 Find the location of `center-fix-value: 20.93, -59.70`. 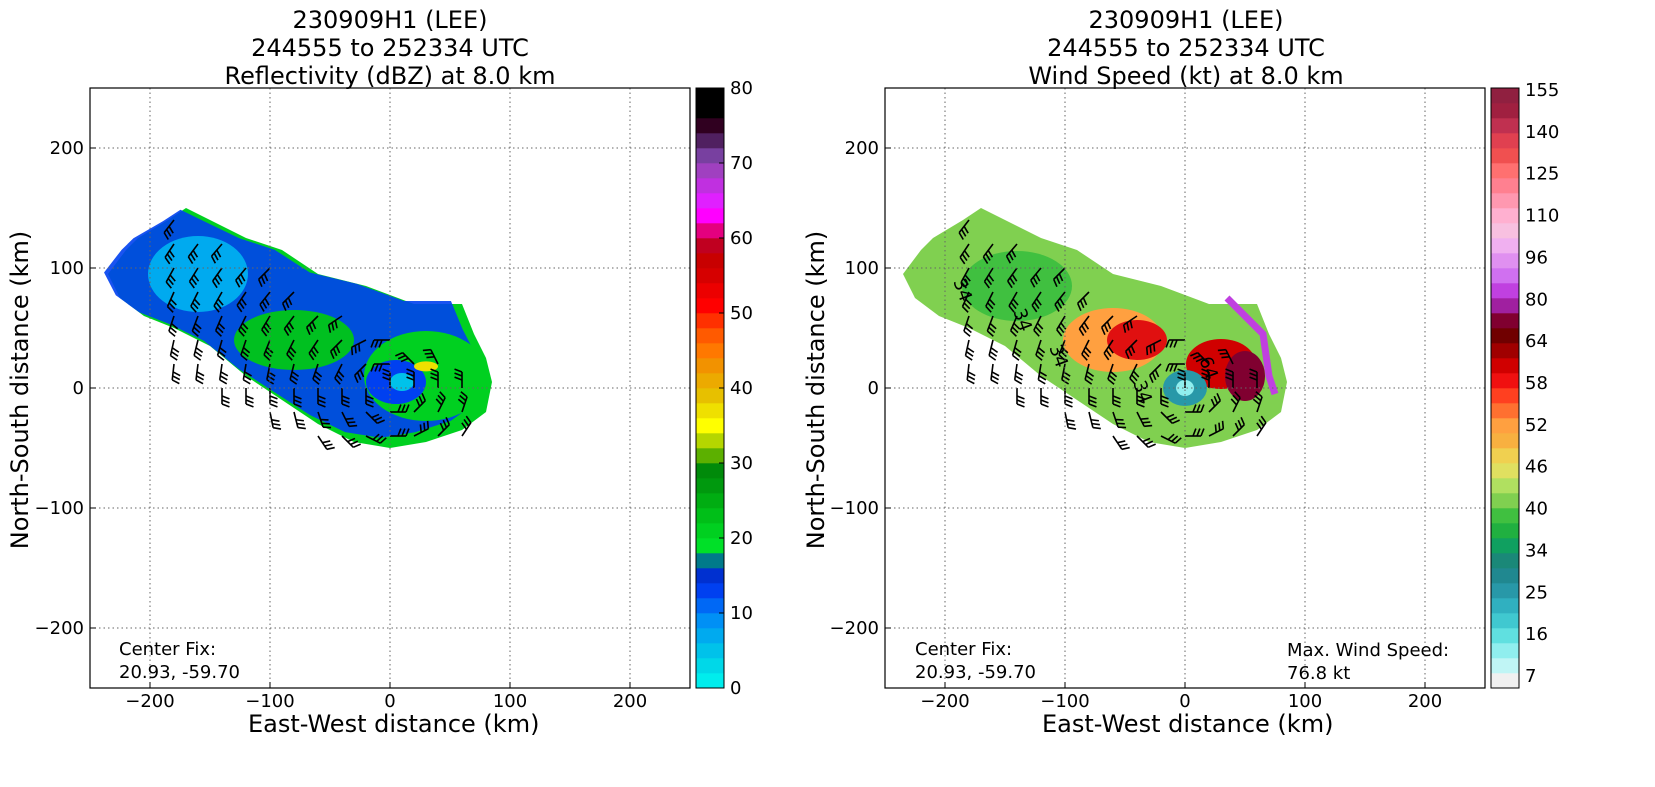

center-fix-value: 20.93, -59.70 is located at coordinates (179, 672).